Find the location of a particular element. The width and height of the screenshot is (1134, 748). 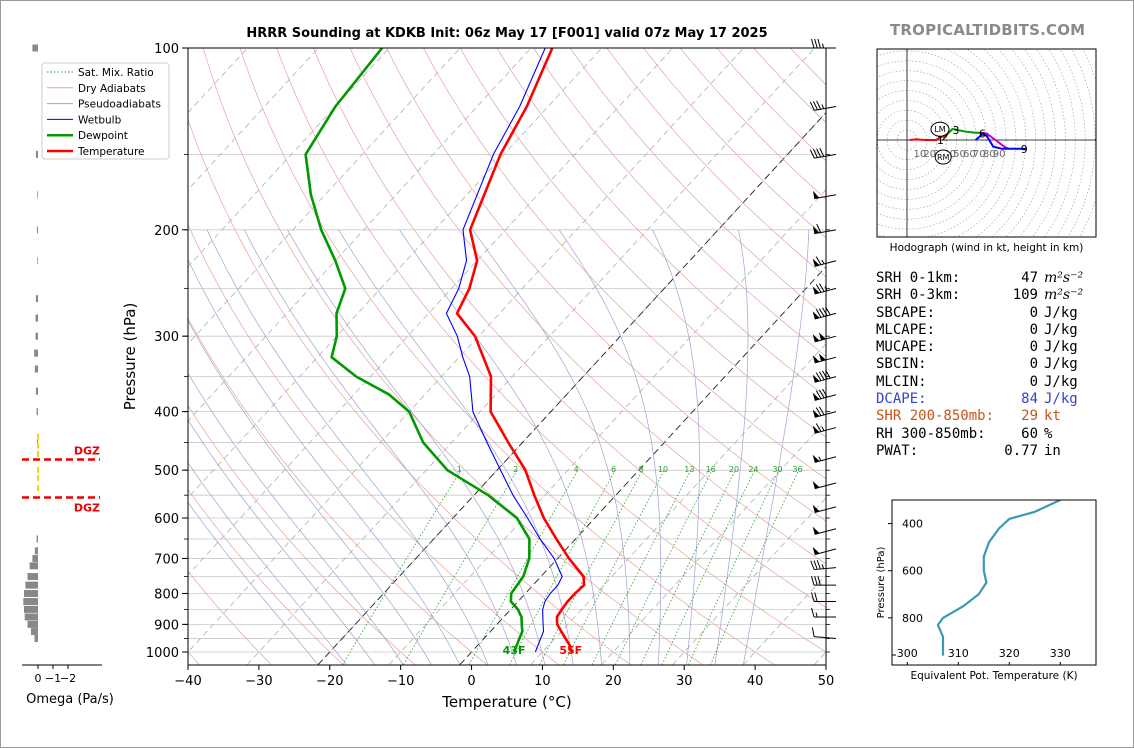

mixing-ratio-label: 36 is located at coordinates (797, 469).